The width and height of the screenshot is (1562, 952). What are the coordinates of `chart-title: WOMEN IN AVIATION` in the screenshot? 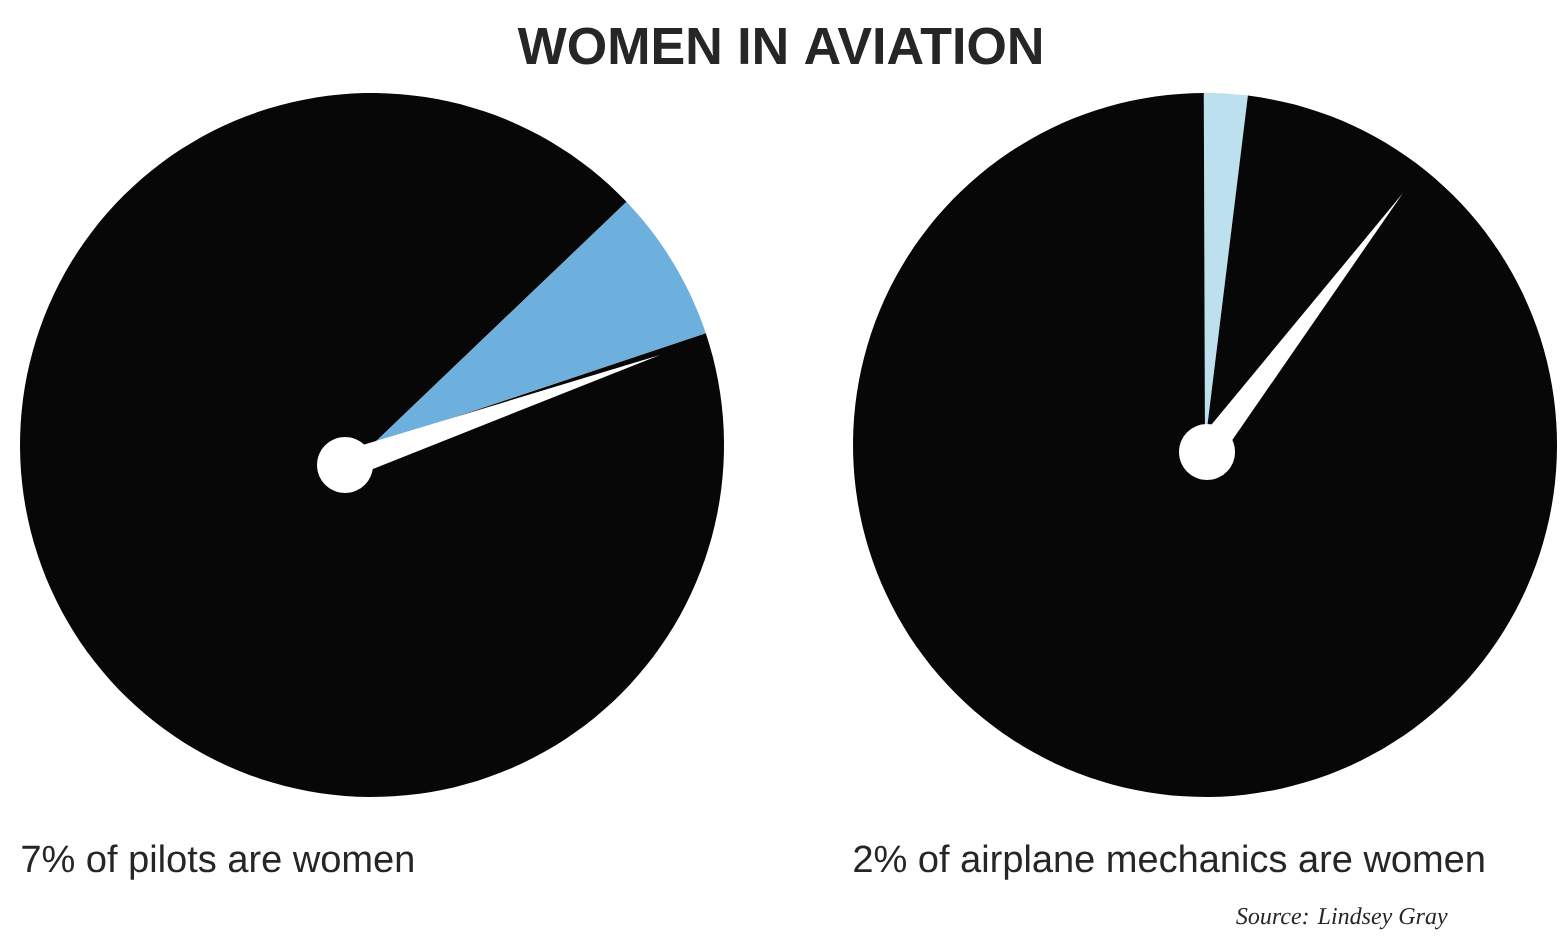 It's located at (779, 46).